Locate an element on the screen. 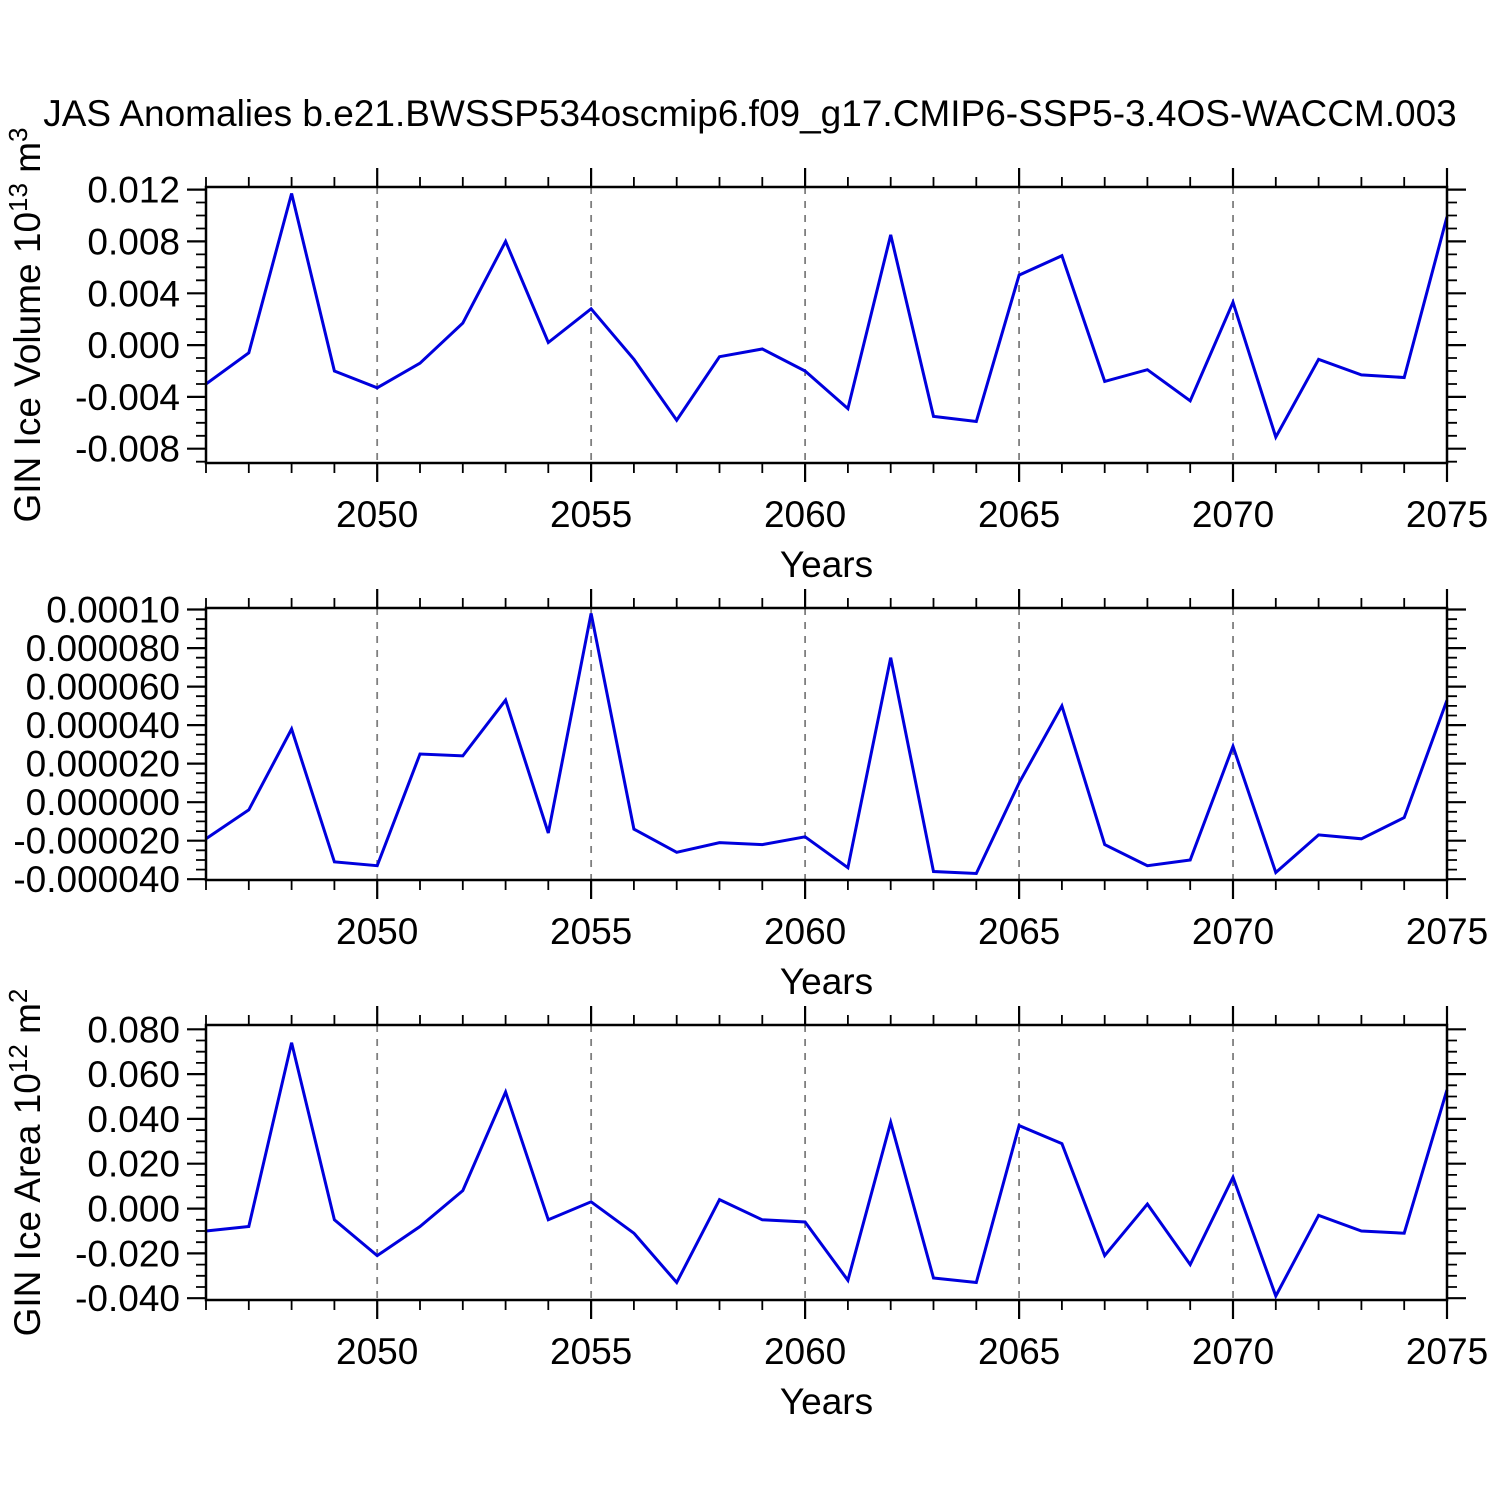  y-tick-label: -0.040 is located at coordinates (127, 1298).